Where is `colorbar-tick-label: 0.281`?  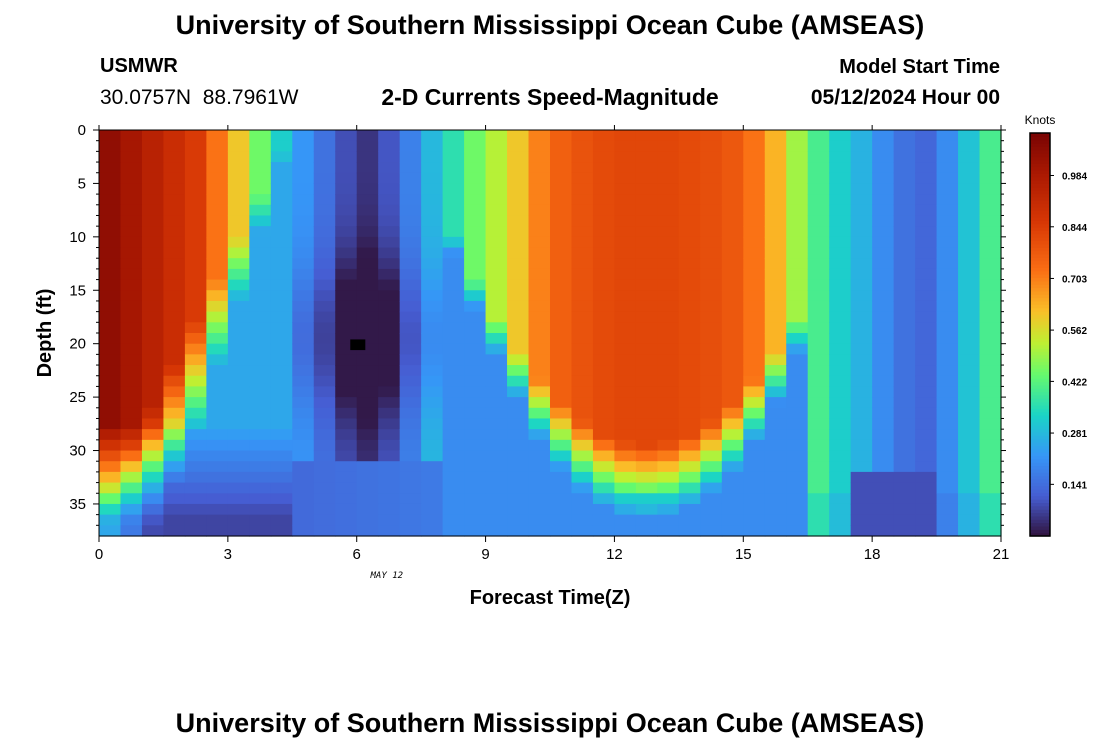
colorbar-tick-label: 0.281 is located at coordinates (1074, 434).